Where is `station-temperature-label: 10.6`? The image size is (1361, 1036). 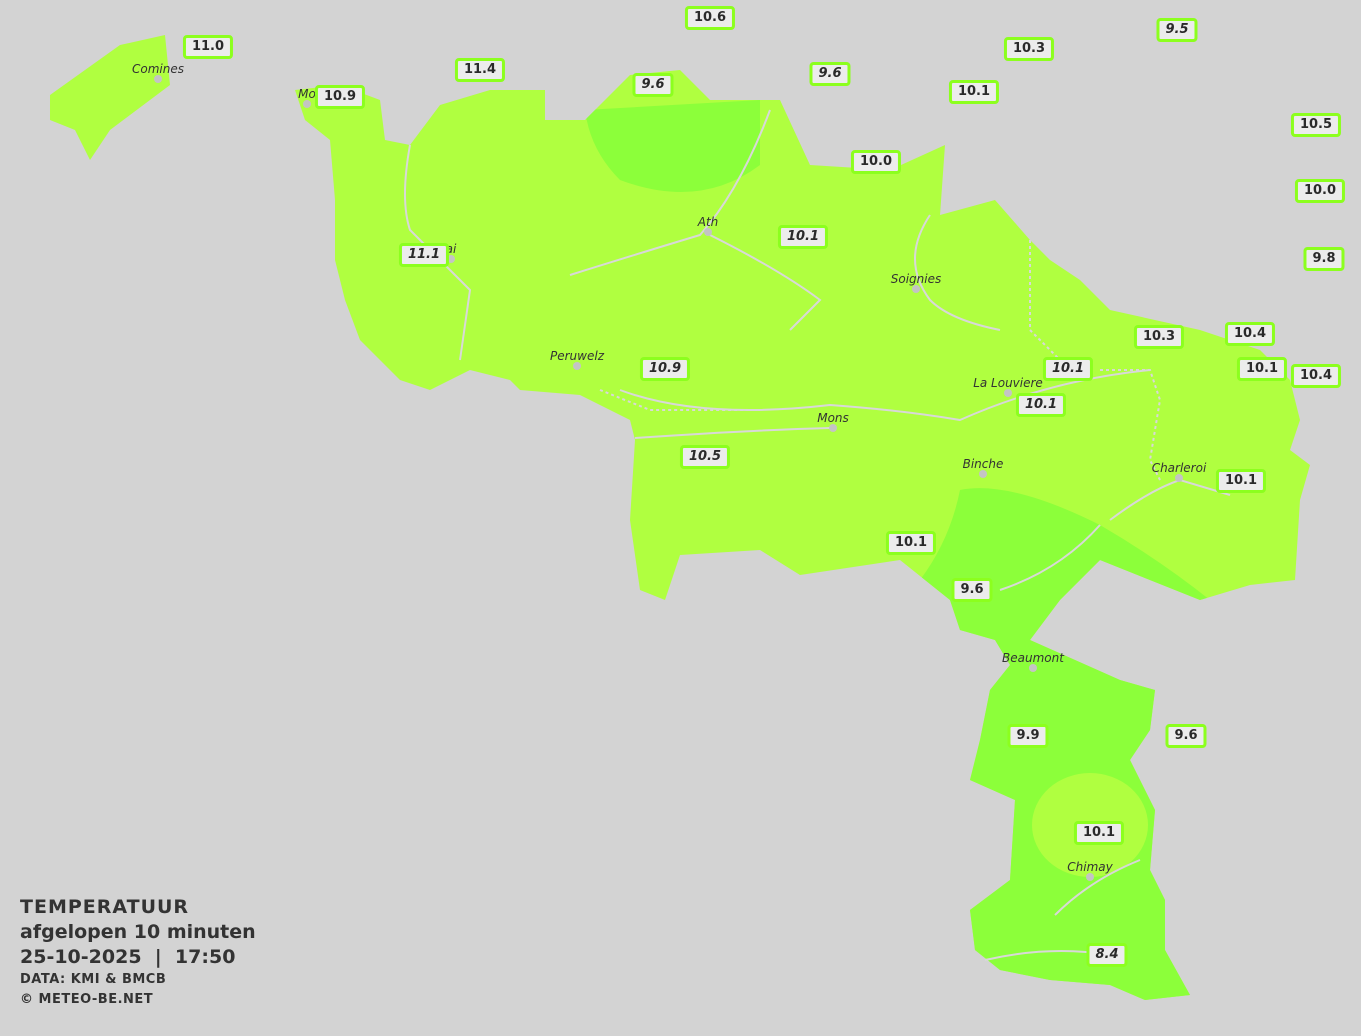
station-temperature-label: 10.6 is located at coordinates (710, 18).